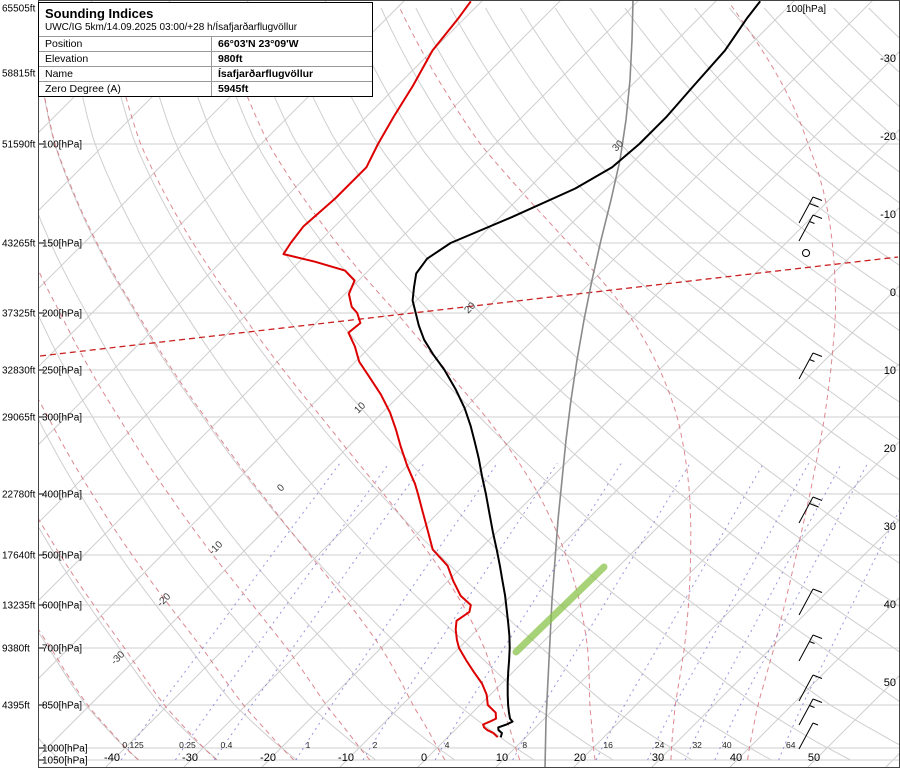 The image size is (900, 768). What do you see at coordinates (62, 314) in the screenshot?
I see `svg-text: 200[hPa]` at bounding box center [62, 314].